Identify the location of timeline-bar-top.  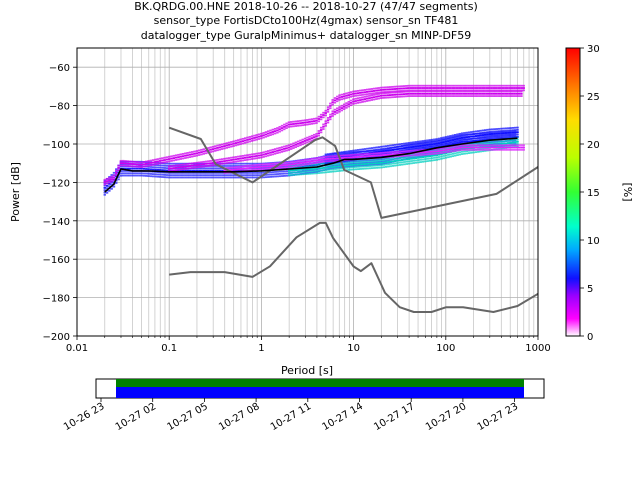
(320, 383).